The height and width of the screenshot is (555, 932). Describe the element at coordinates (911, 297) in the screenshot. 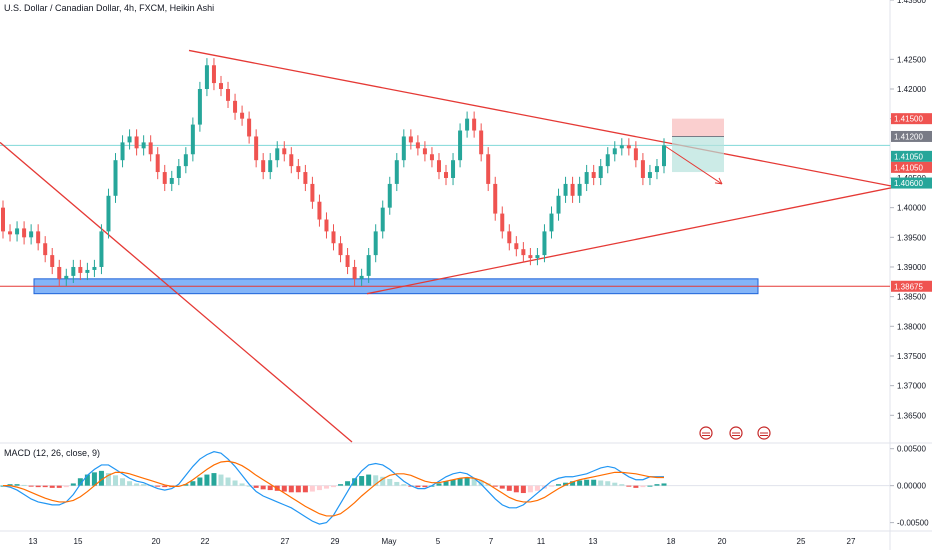

I see `price-tick-label: 1.38500` at that location.